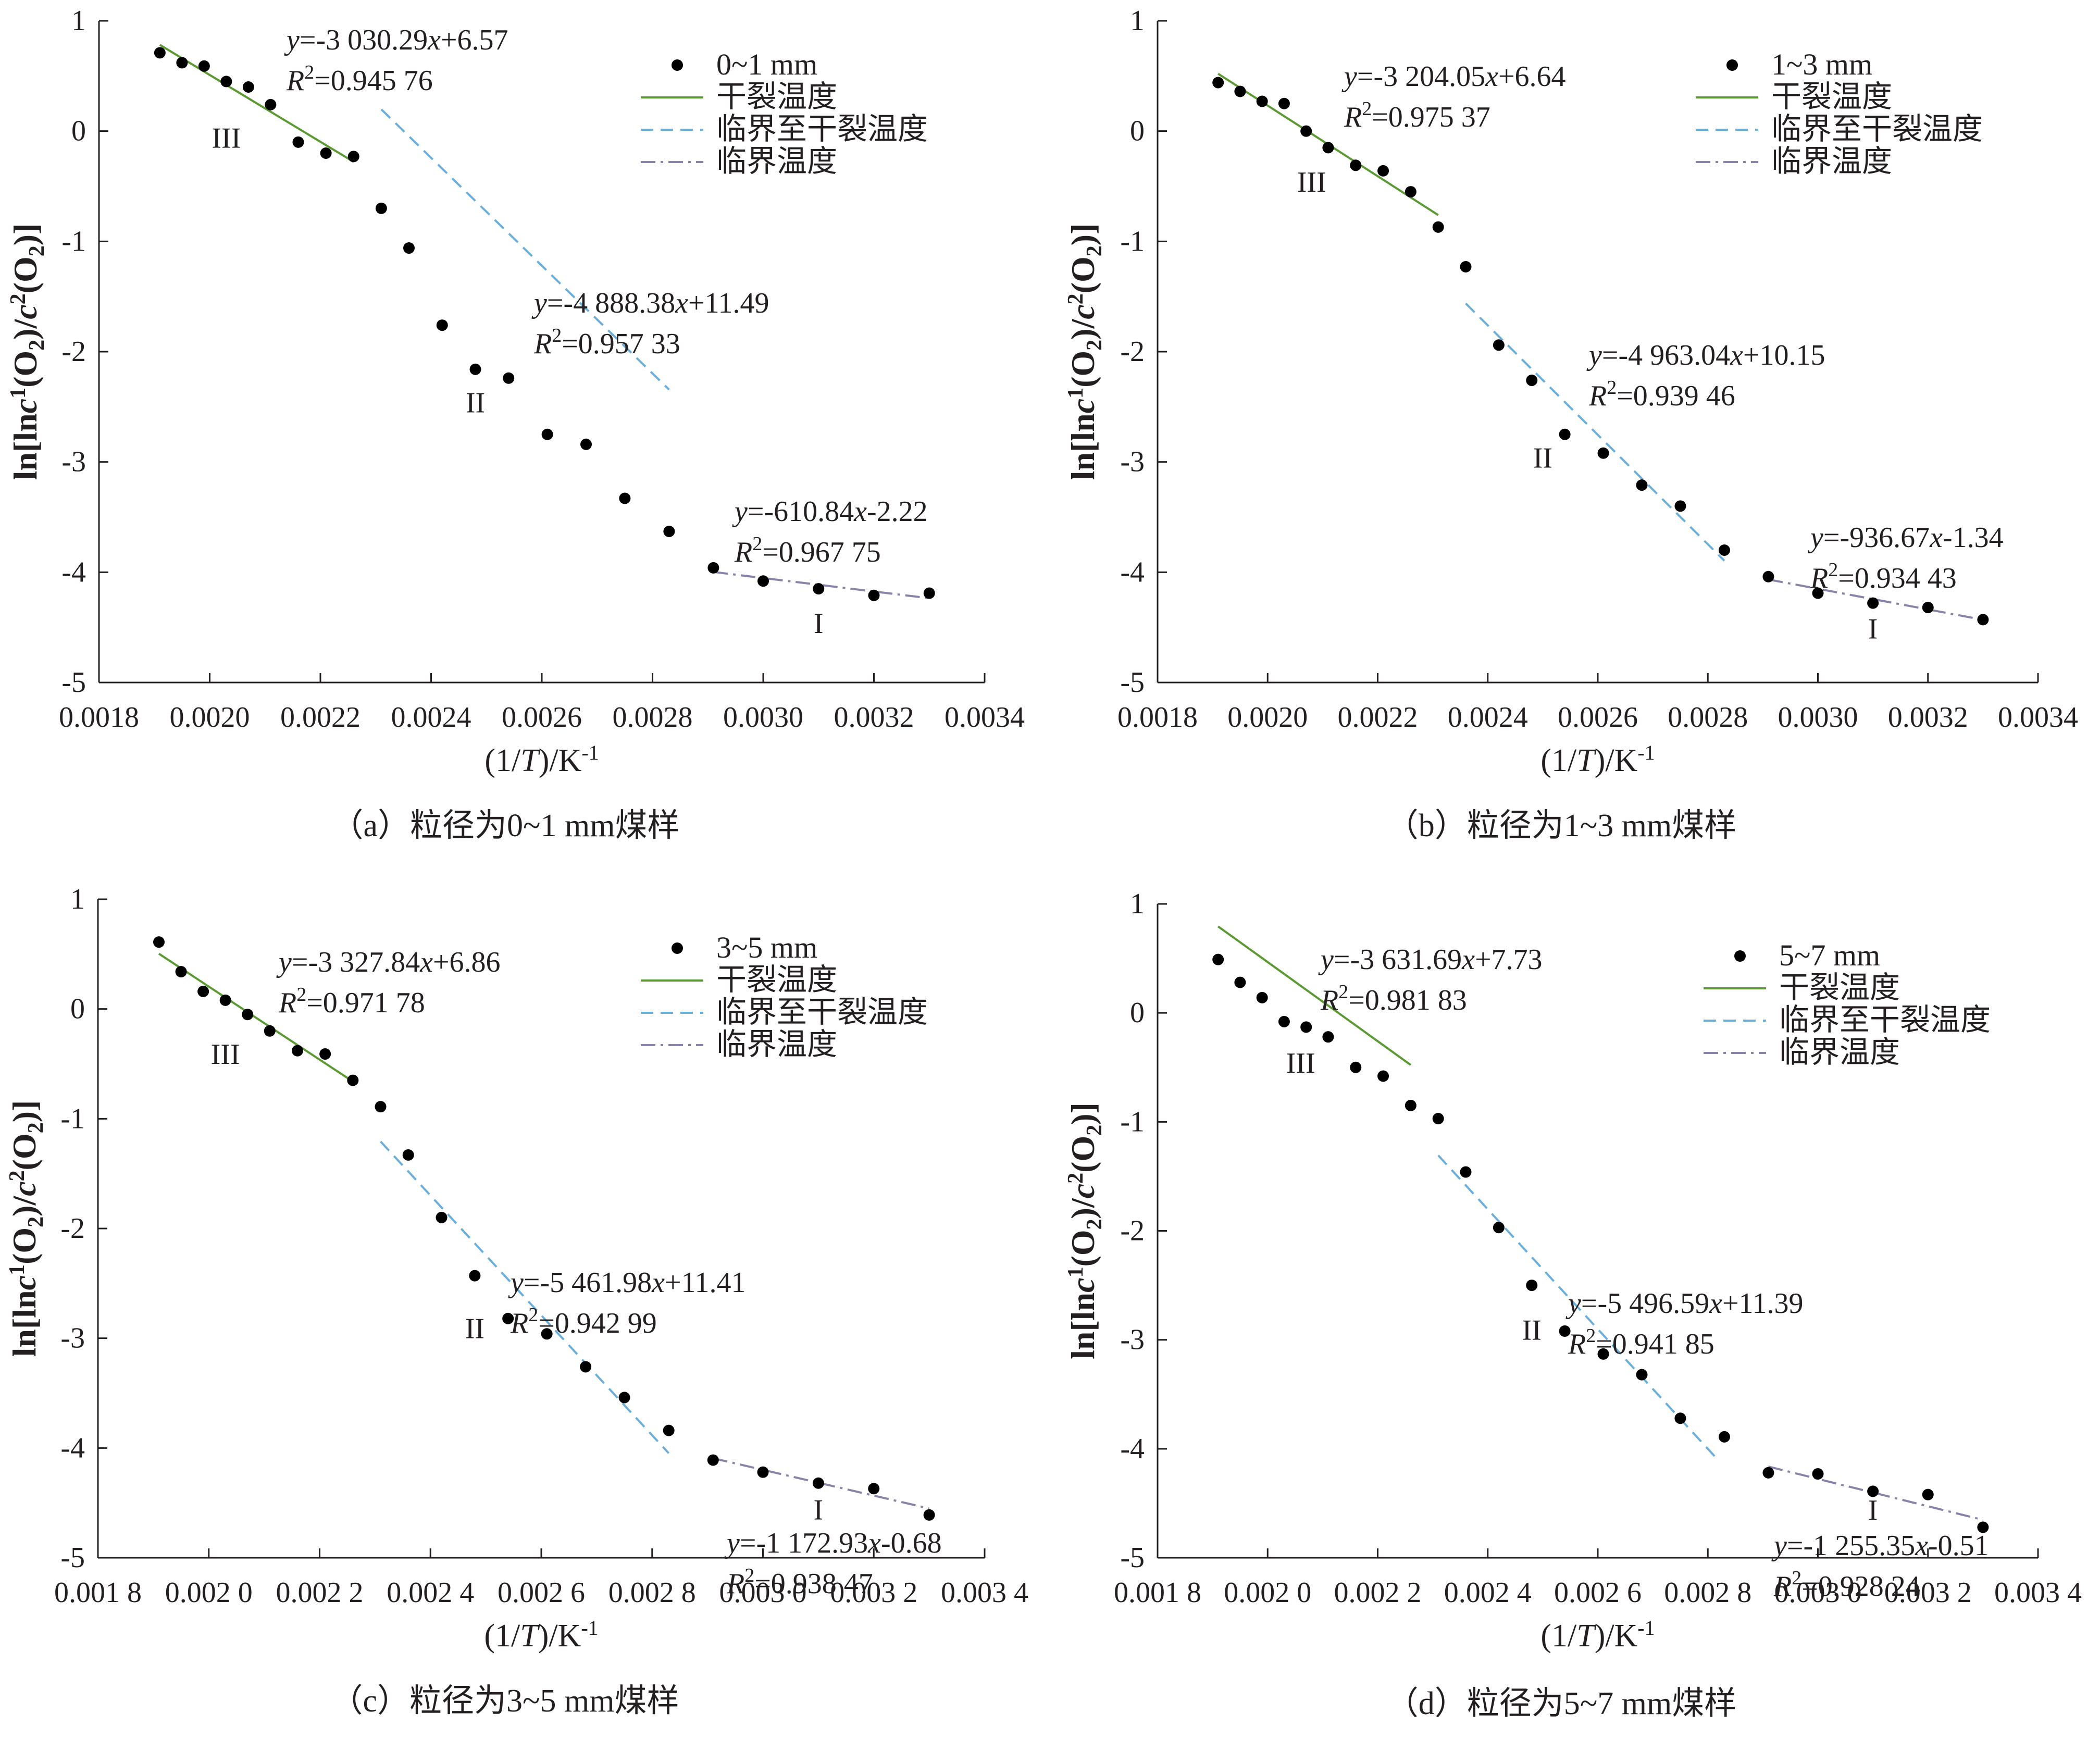 The width and height of the screenshot is (2100, 1737). Describe the element at coordinates (474, 1329) in the screenshot. I see `stage-label: II` at that location.